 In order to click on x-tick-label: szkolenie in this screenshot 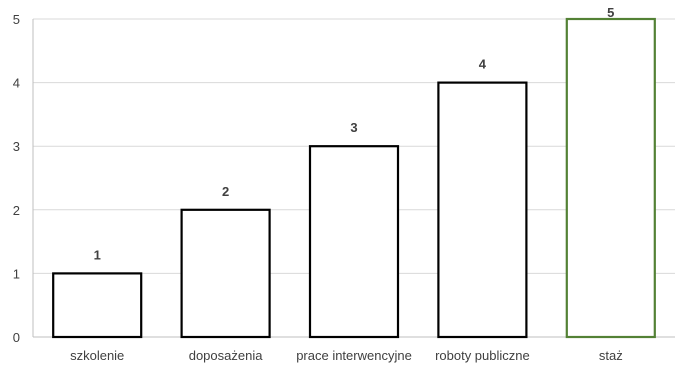, I will do `click(97, 355)`.